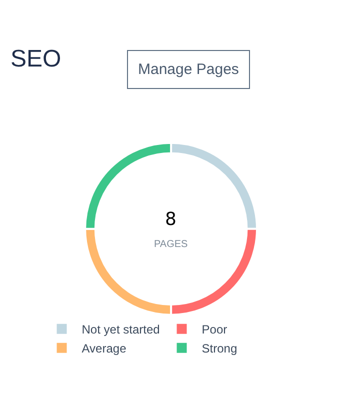 The image size is (348, 398). What do you see at coordinates (121, 329) in the screenshot?
I see `legend-label: Not yet started` at bounding box center [121, 329].